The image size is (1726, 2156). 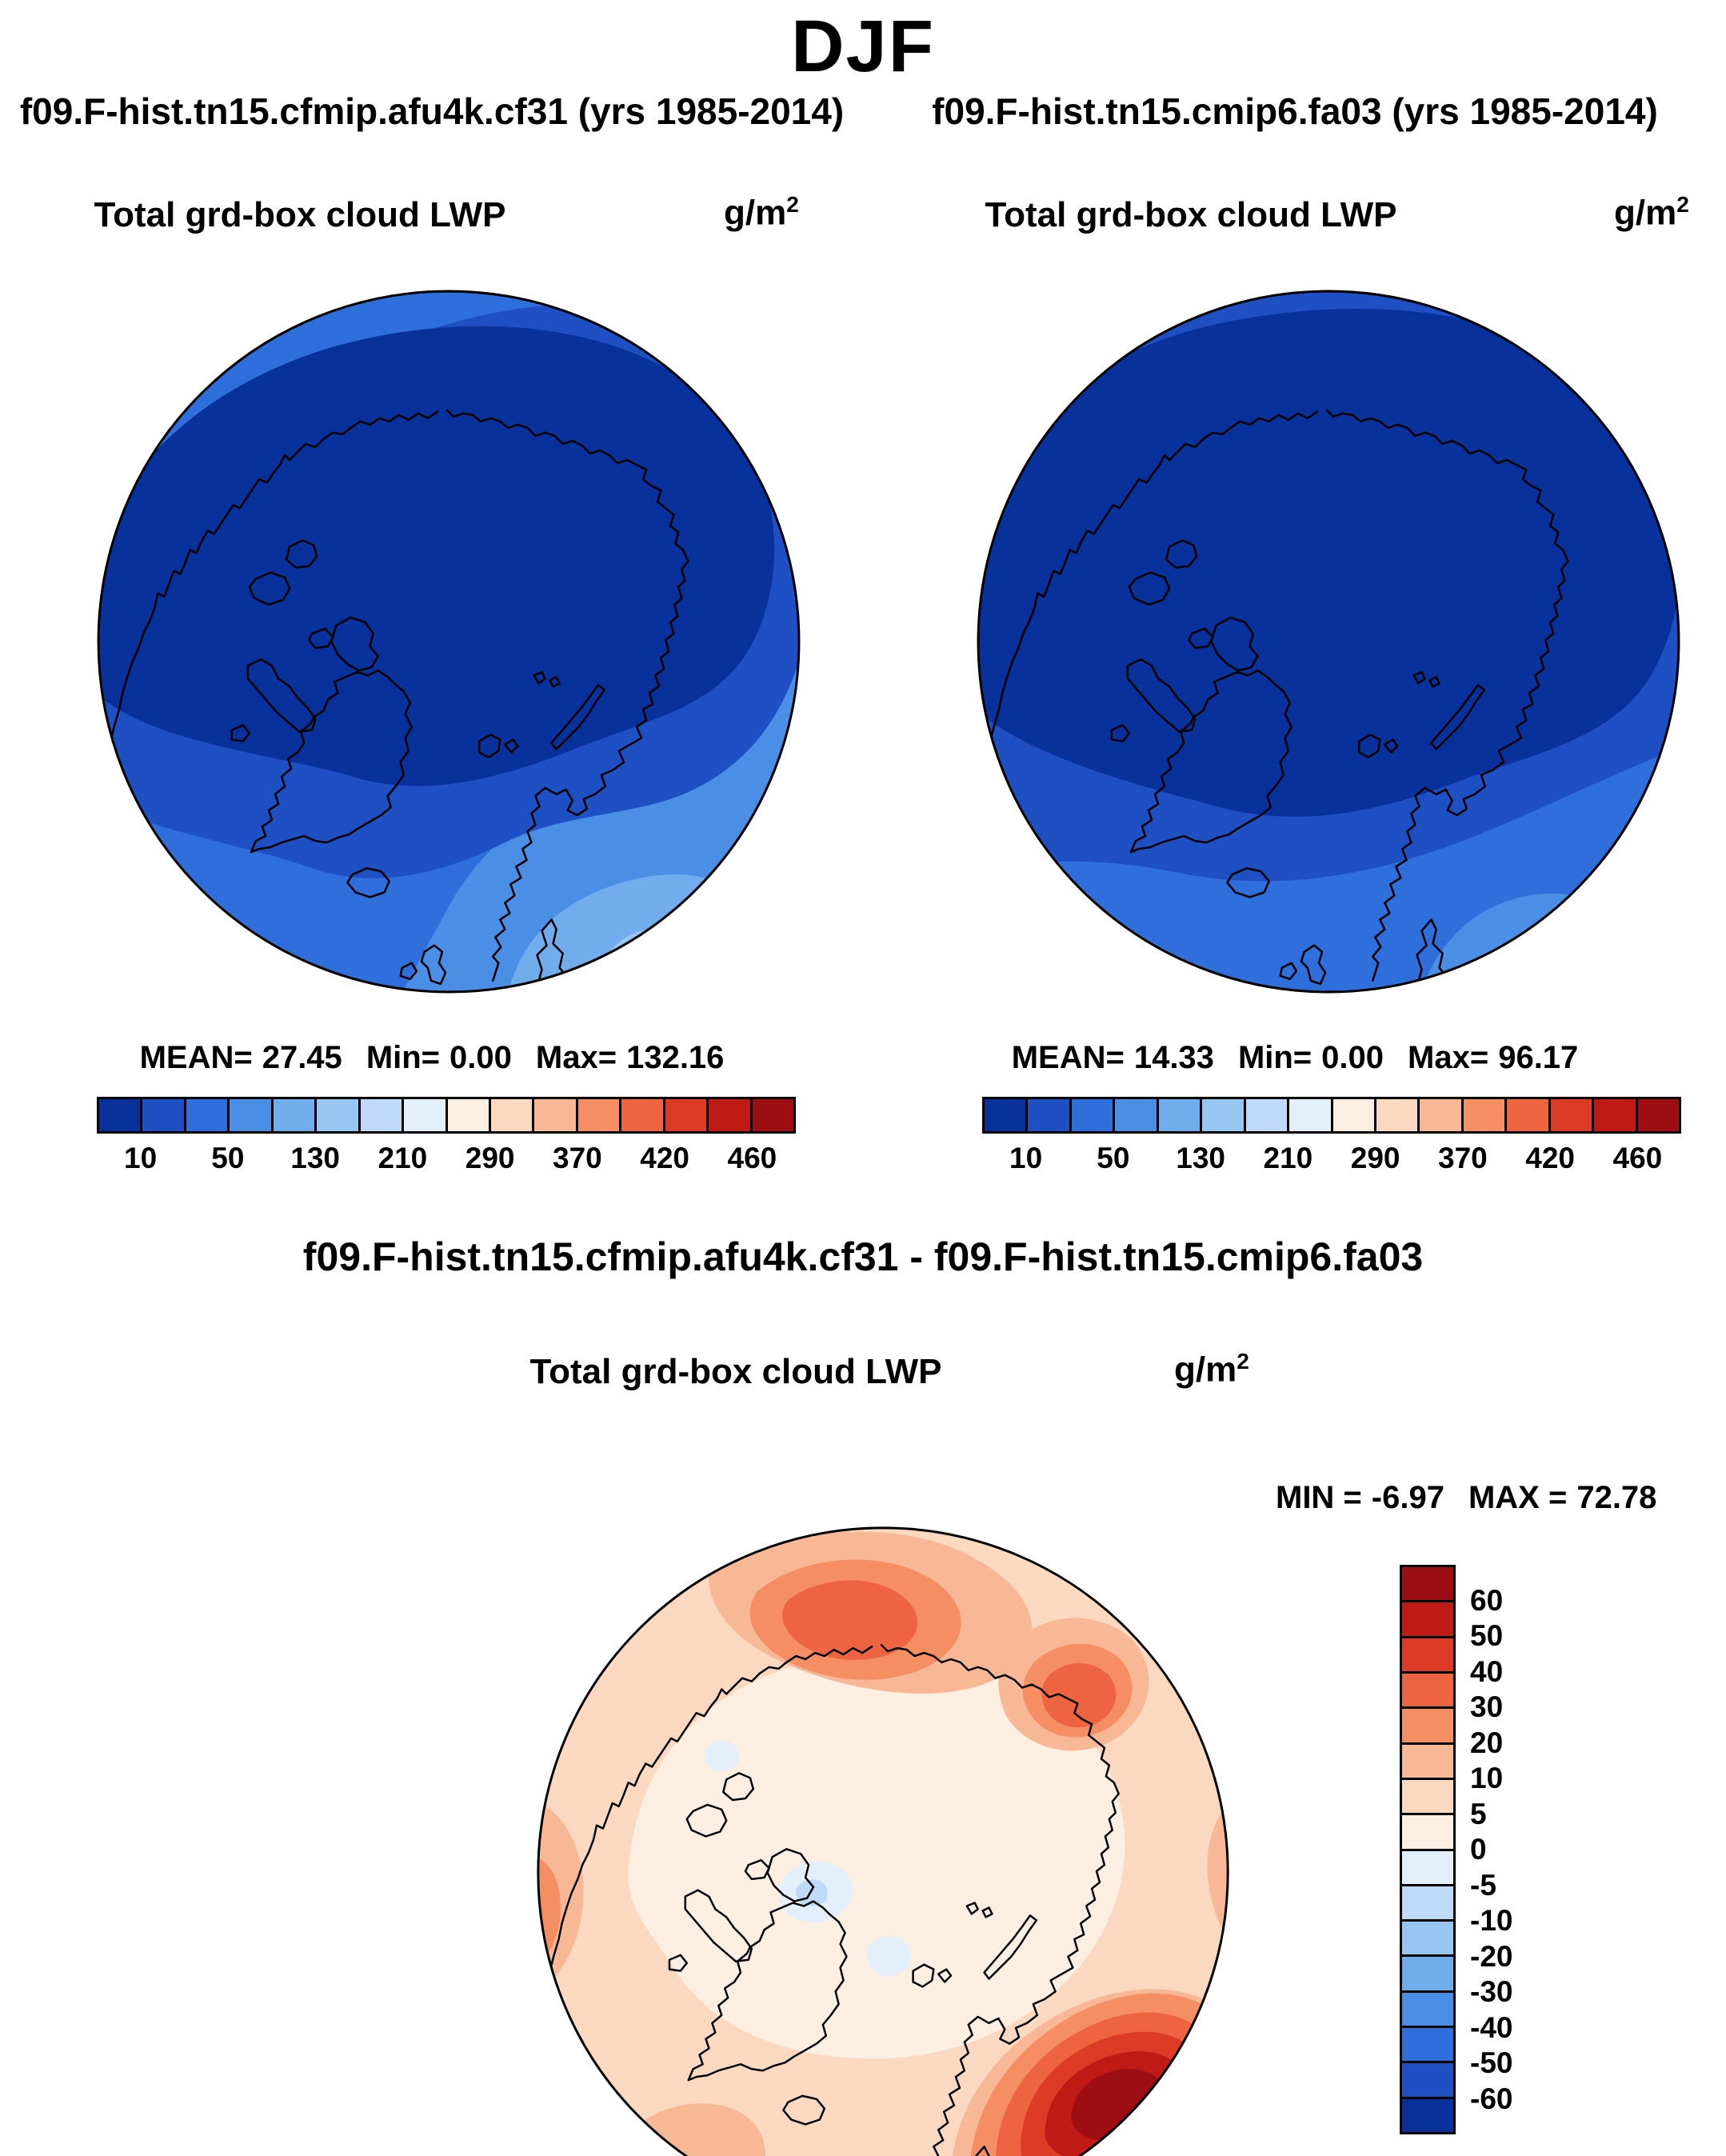 What do you see at coordinates (664, 1158) in the screenshot?
I see `colorbar-tick-label: 420` at bounding box center [664, 1158].